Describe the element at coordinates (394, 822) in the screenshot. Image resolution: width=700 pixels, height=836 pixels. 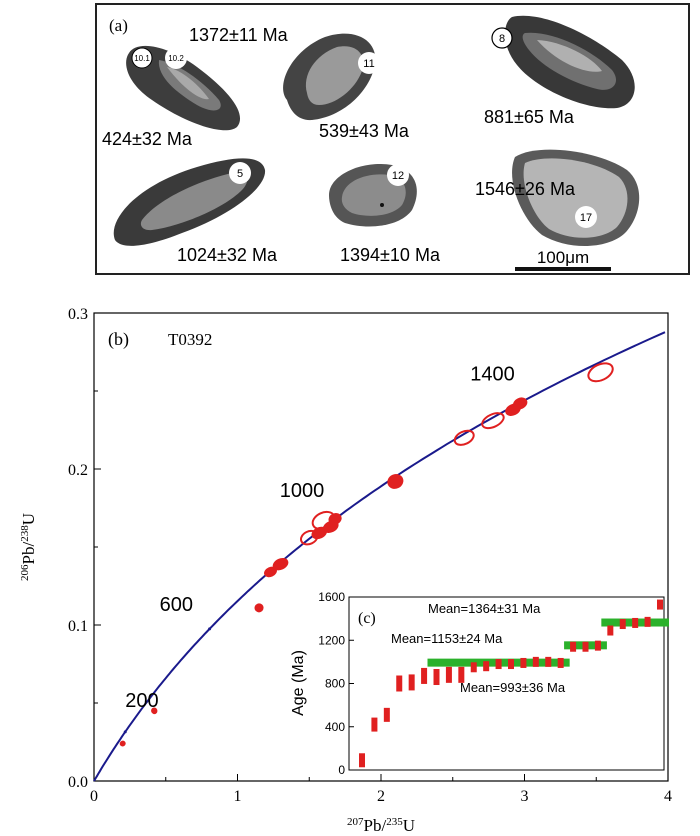
I see `x-axis-label-sup2: 235` at that location.